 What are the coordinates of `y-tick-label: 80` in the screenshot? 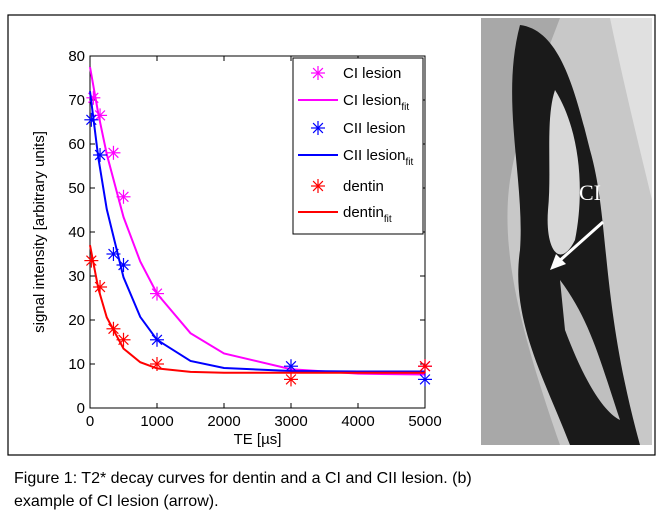 It's located at (76, 56).